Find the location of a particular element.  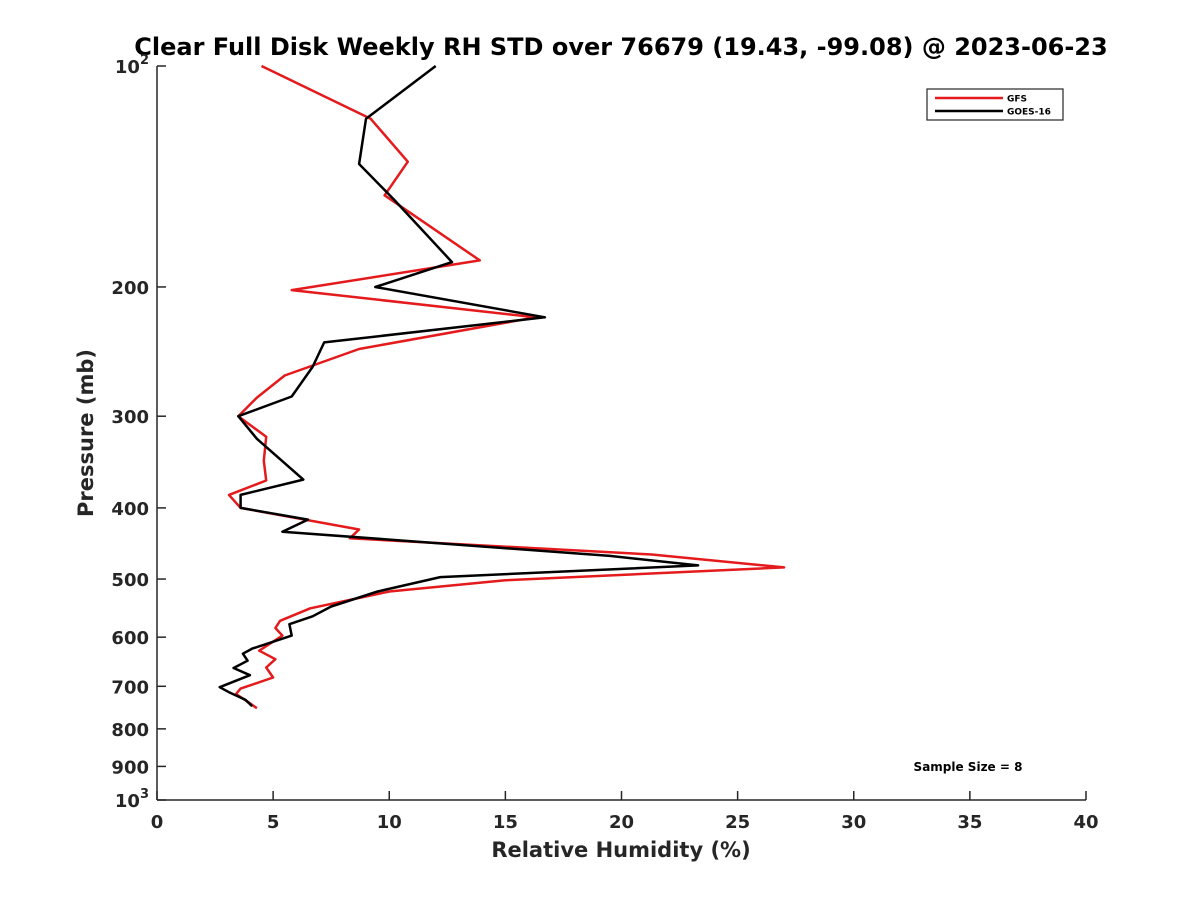

y-tick-label: 900 is located at coordinates (130, 767).